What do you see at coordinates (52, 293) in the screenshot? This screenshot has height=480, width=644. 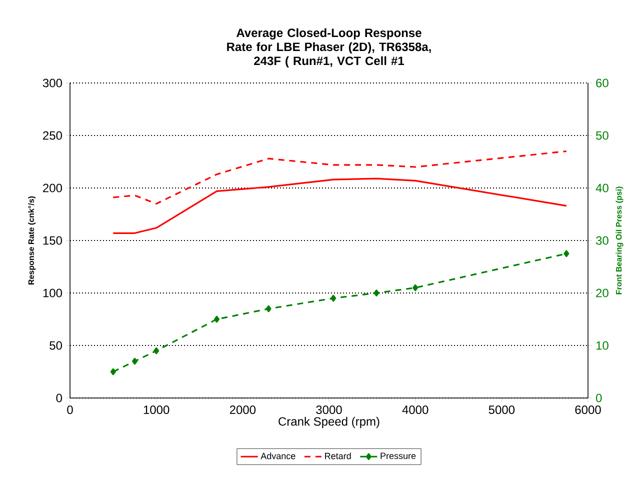 I see `y-tick-label: 100` at bounding box center [52, 293].